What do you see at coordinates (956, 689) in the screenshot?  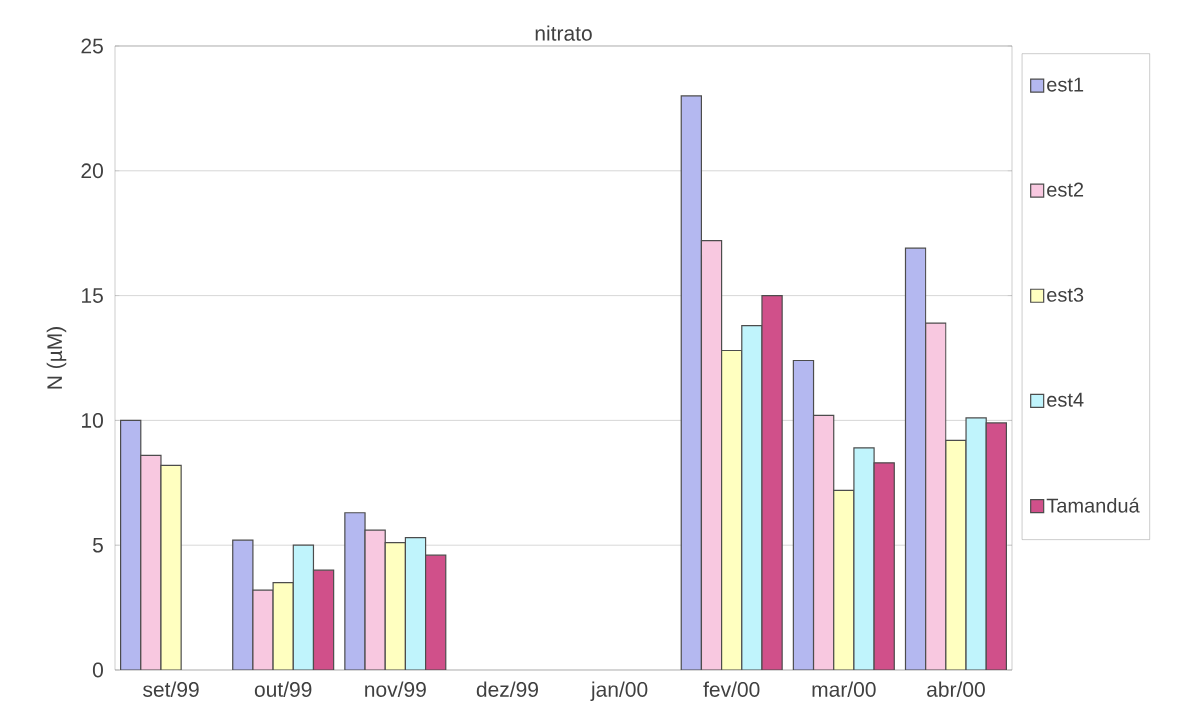 I see `x-tick-label: abr/00` at bounding box center [956, 689].